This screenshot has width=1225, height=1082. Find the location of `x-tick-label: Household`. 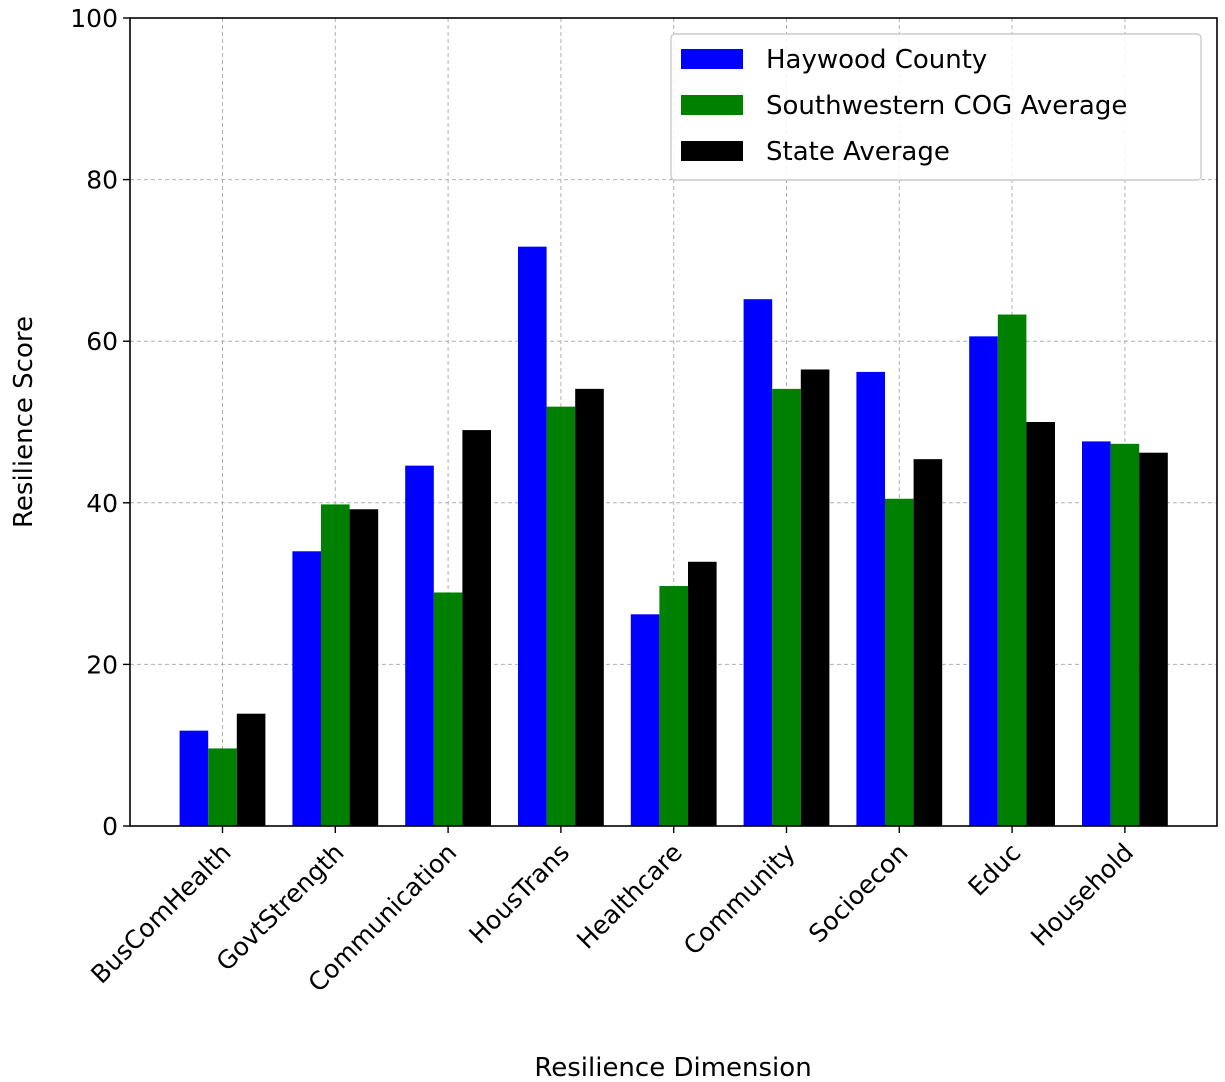

x-tick-label: Household is located at coordinates (1082, 895).